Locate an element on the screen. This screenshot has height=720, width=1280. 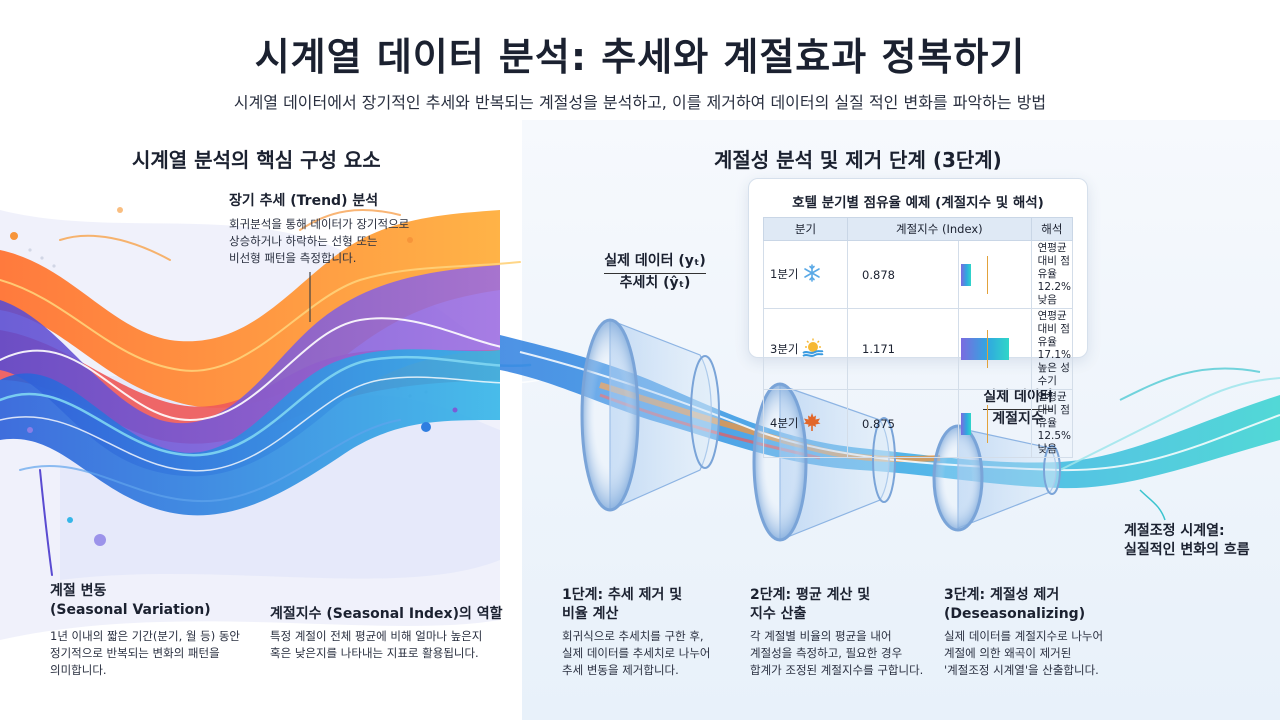
seasonal-title-line: 계절 변동 is located at coordinates (78, 591).